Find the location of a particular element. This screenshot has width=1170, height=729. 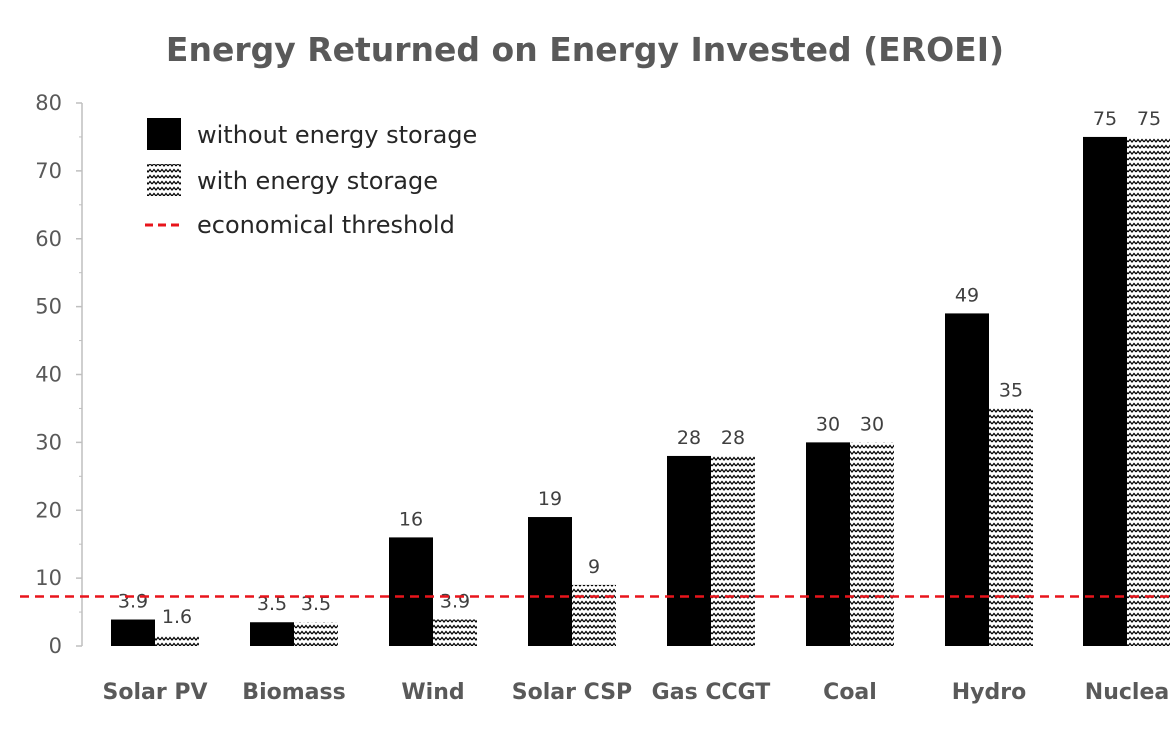

x-category-label: Nuclea is located at coordinates (1127, 692).